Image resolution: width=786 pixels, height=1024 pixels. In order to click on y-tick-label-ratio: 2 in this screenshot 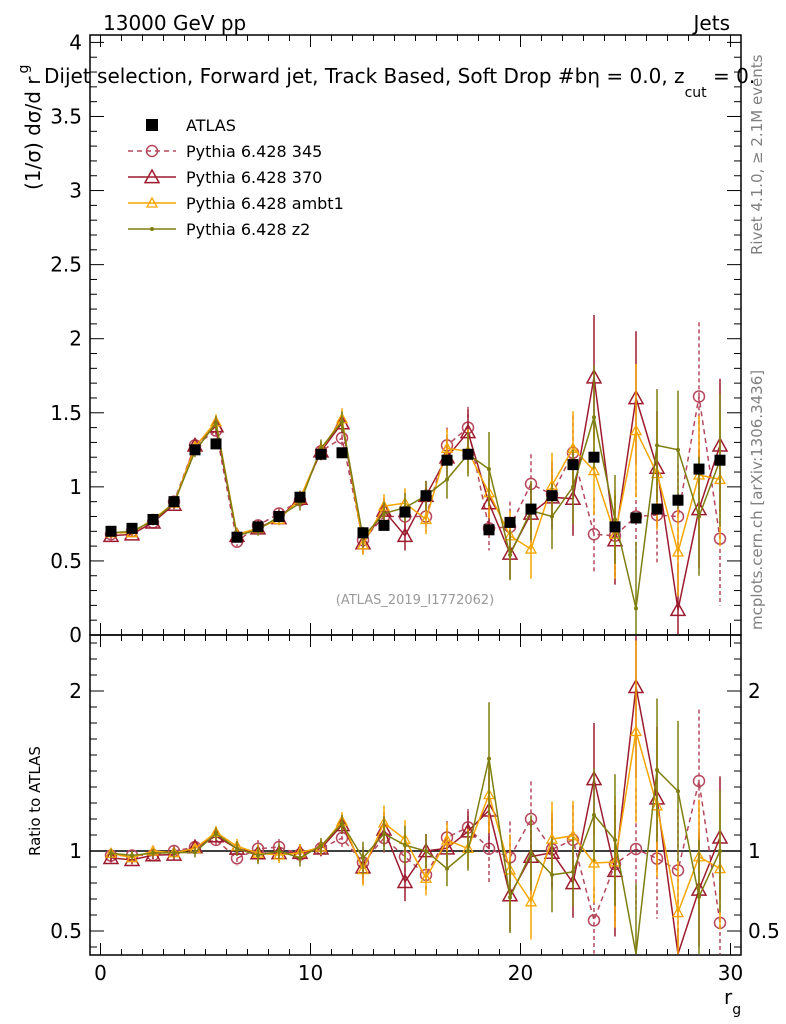, I will do `click(75, 691)`.